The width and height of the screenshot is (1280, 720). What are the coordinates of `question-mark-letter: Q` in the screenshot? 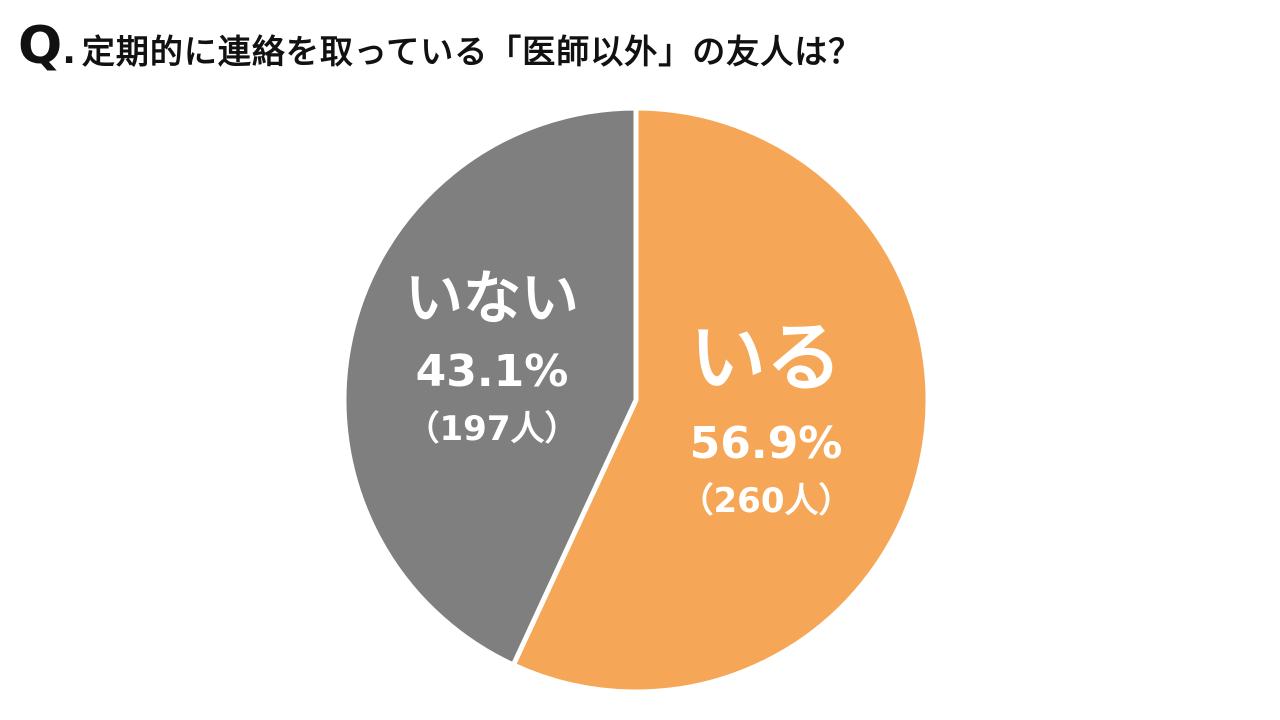 It's located at (40, 46).